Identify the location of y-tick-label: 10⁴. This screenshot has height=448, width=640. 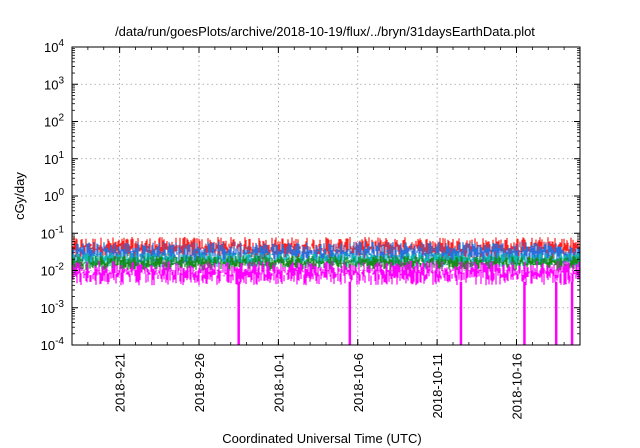
(54, 46).